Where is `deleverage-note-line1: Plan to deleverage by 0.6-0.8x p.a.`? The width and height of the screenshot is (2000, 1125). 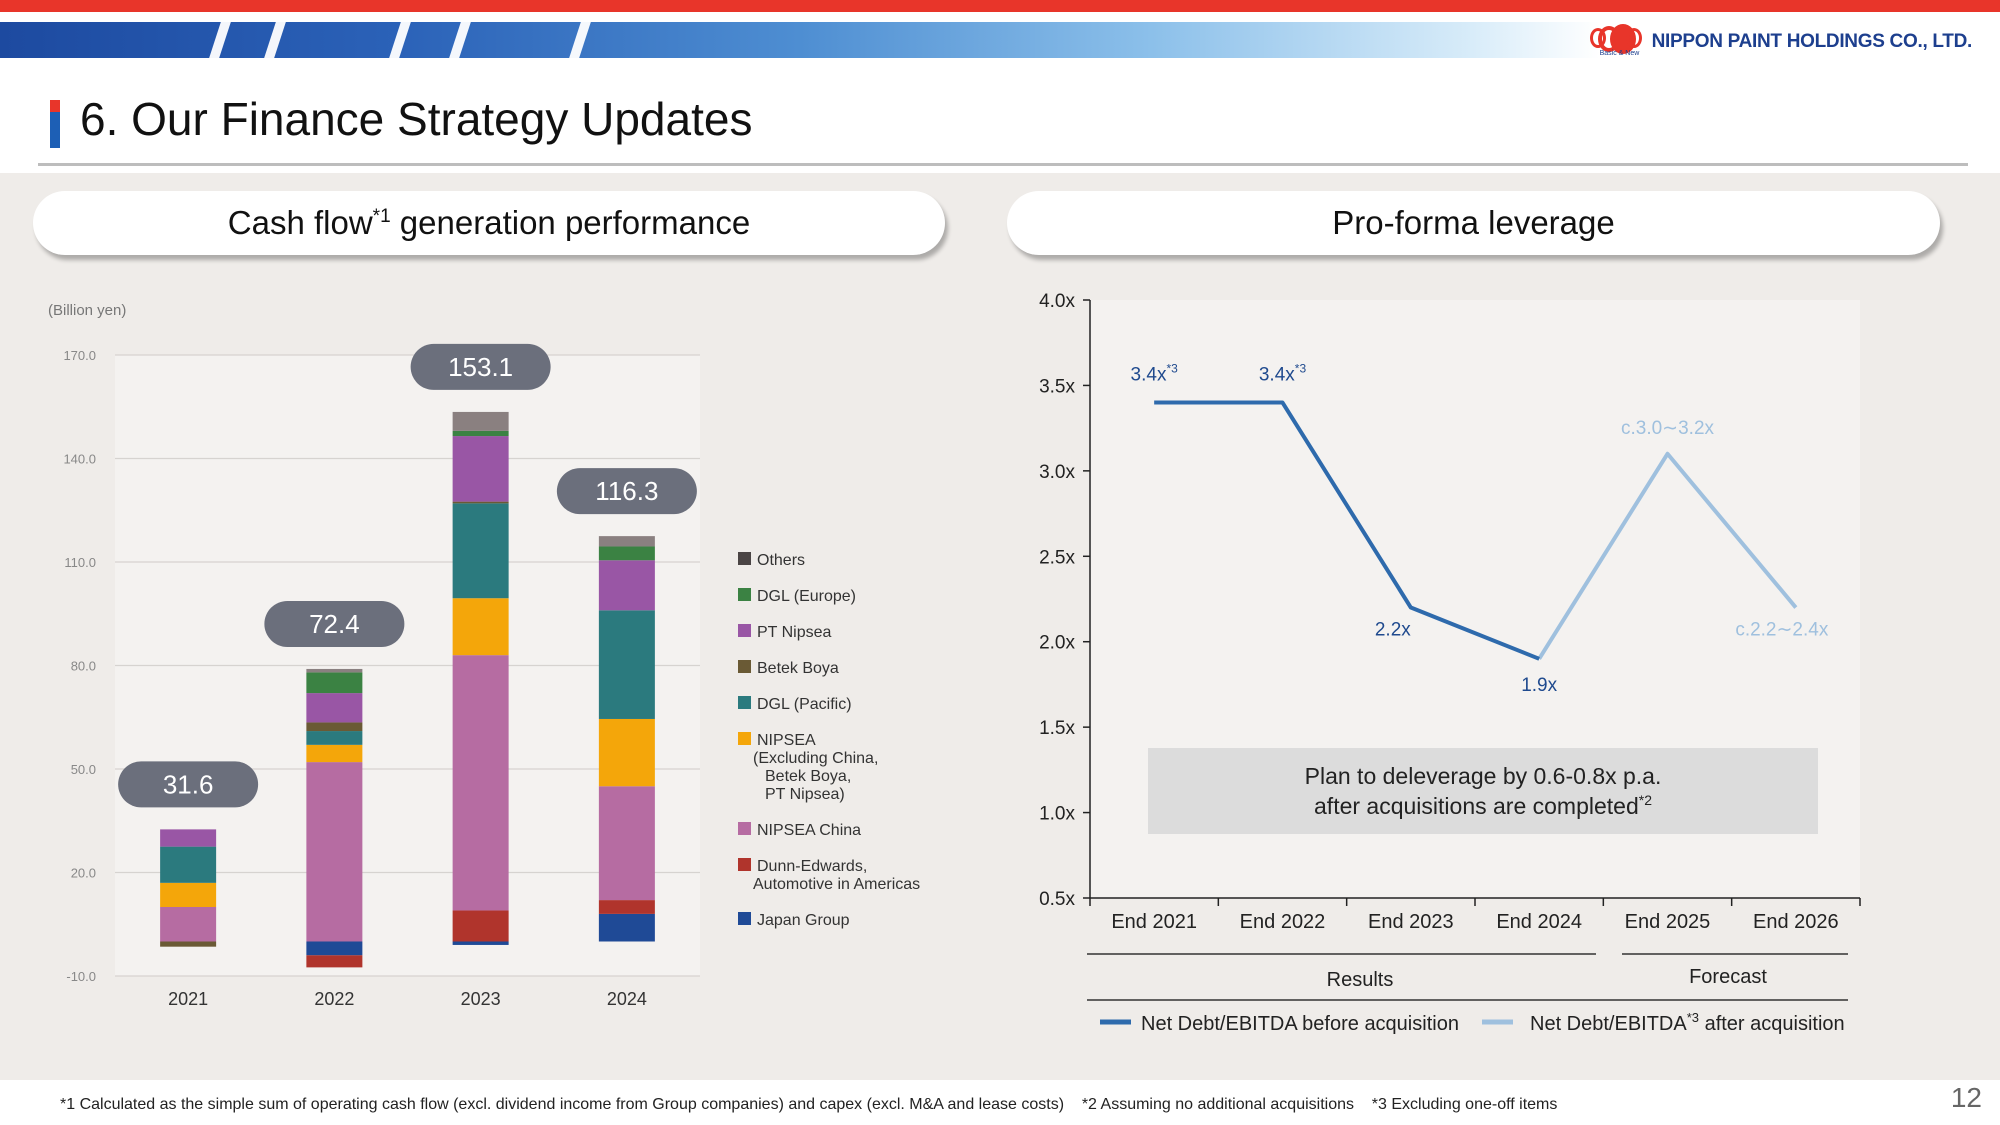
deleverage-note-line1: Plan to deleverage by 0.6-0.8x p.a. is located at coordinates (1483, 776).